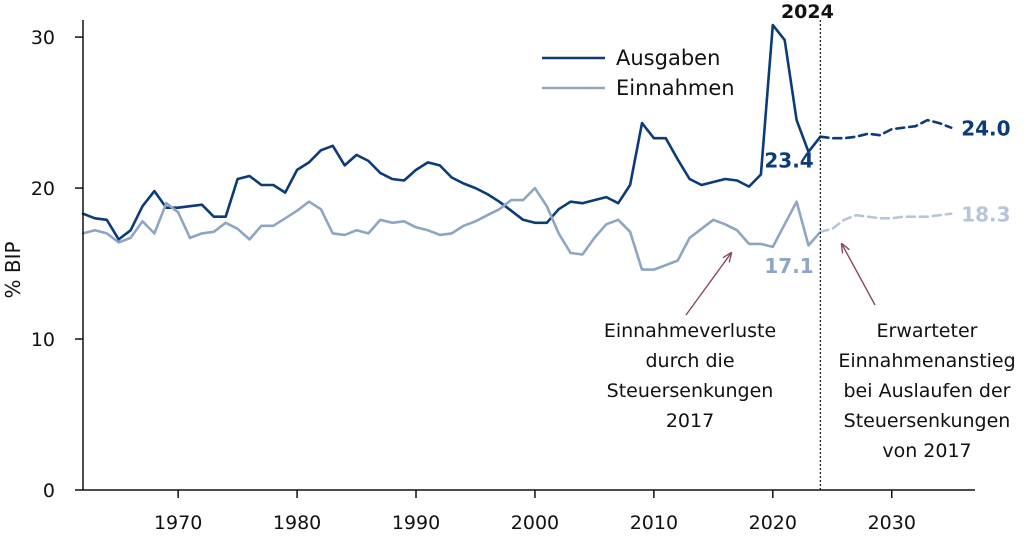  What do you see at coordinates (892, 523) in the screenshot?
I see `x-tick-label: 2030` at bounding box center [892, 523].